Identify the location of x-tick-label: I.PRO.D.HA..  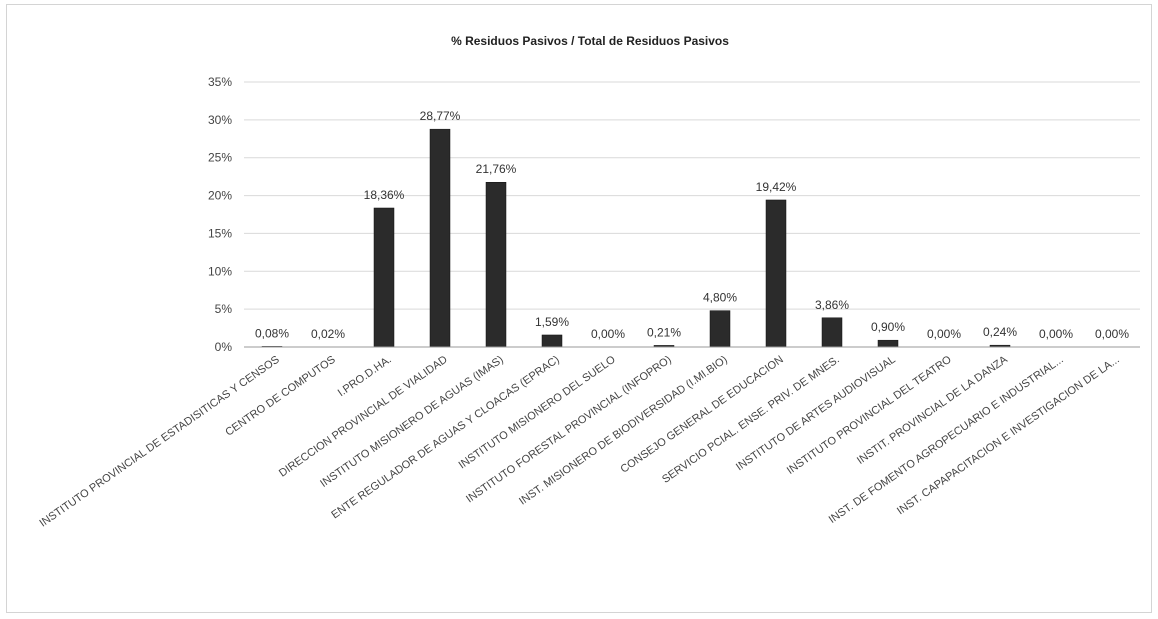
(365, 377).